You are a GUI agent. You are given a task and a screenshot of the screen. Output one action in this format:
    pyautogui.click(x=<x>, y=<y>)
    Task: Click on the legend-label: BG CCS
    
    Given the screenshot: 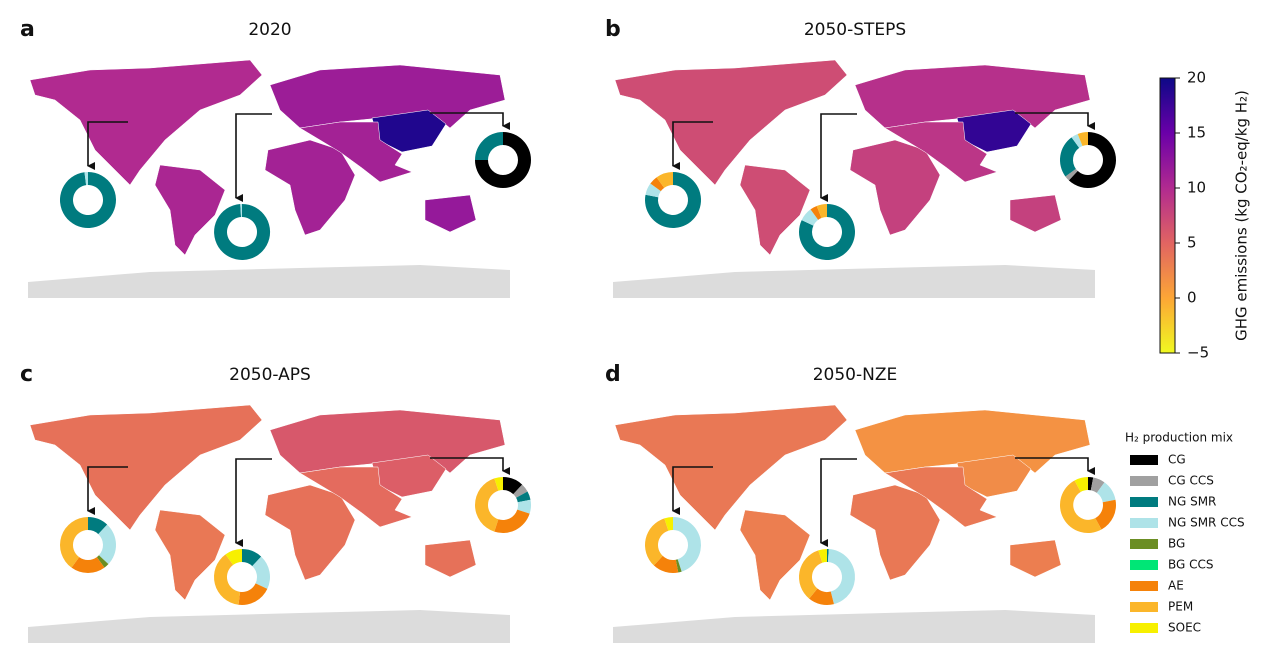 What is the action you would take?
    pyautogui.click(x=1191, y=565)
    